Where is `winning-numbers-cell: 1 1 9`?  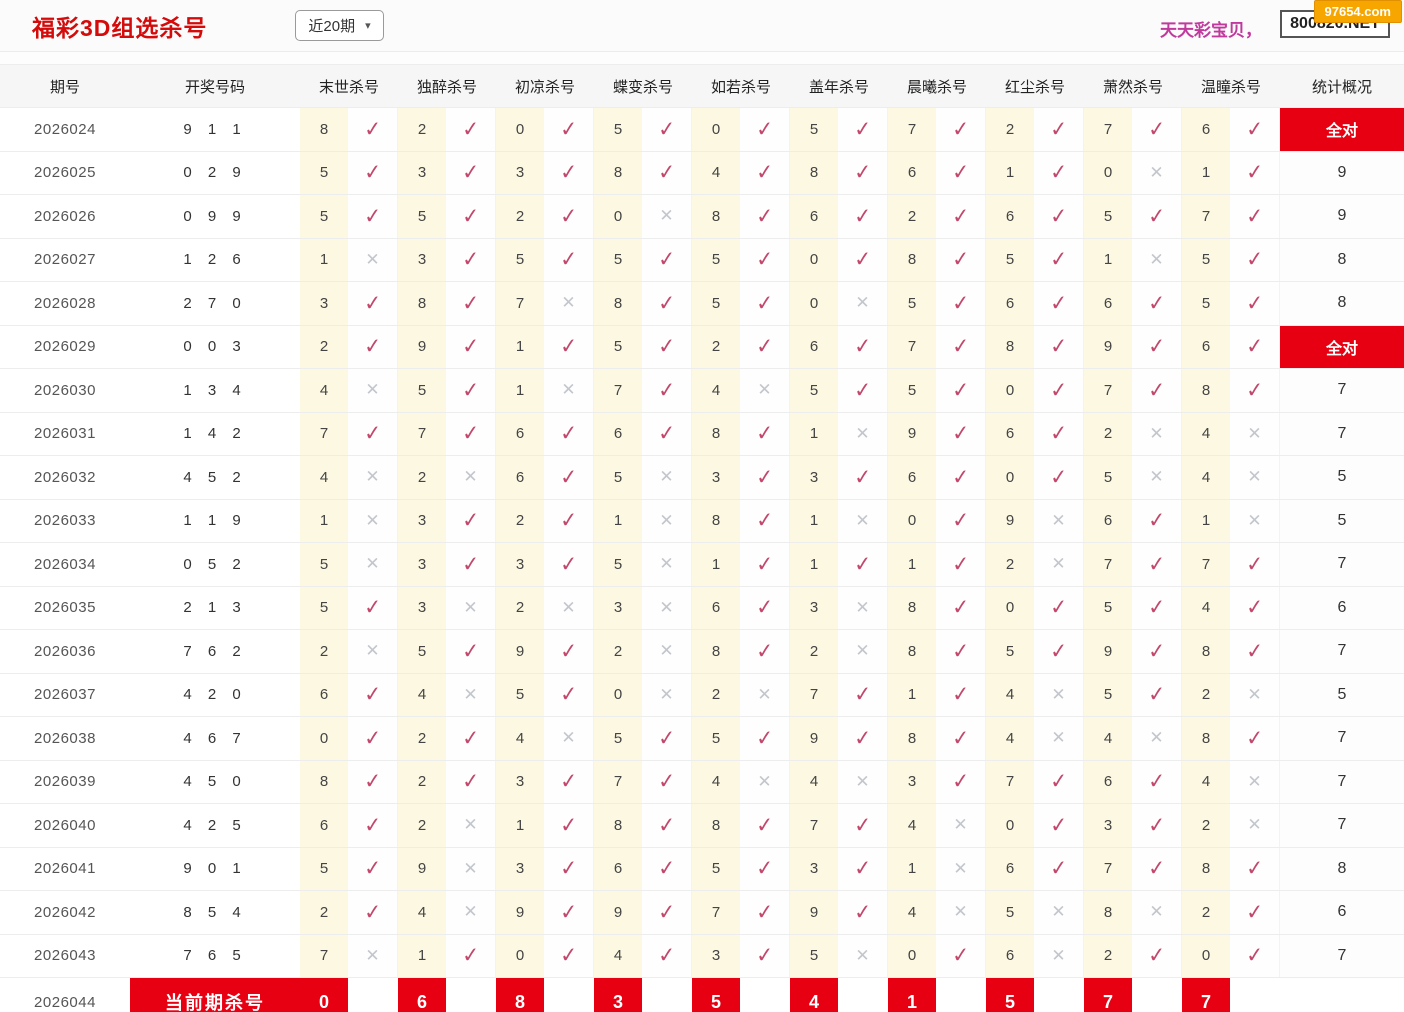 winning-numbers-cell: 1 1 9 is located at coordinates (215, 521).